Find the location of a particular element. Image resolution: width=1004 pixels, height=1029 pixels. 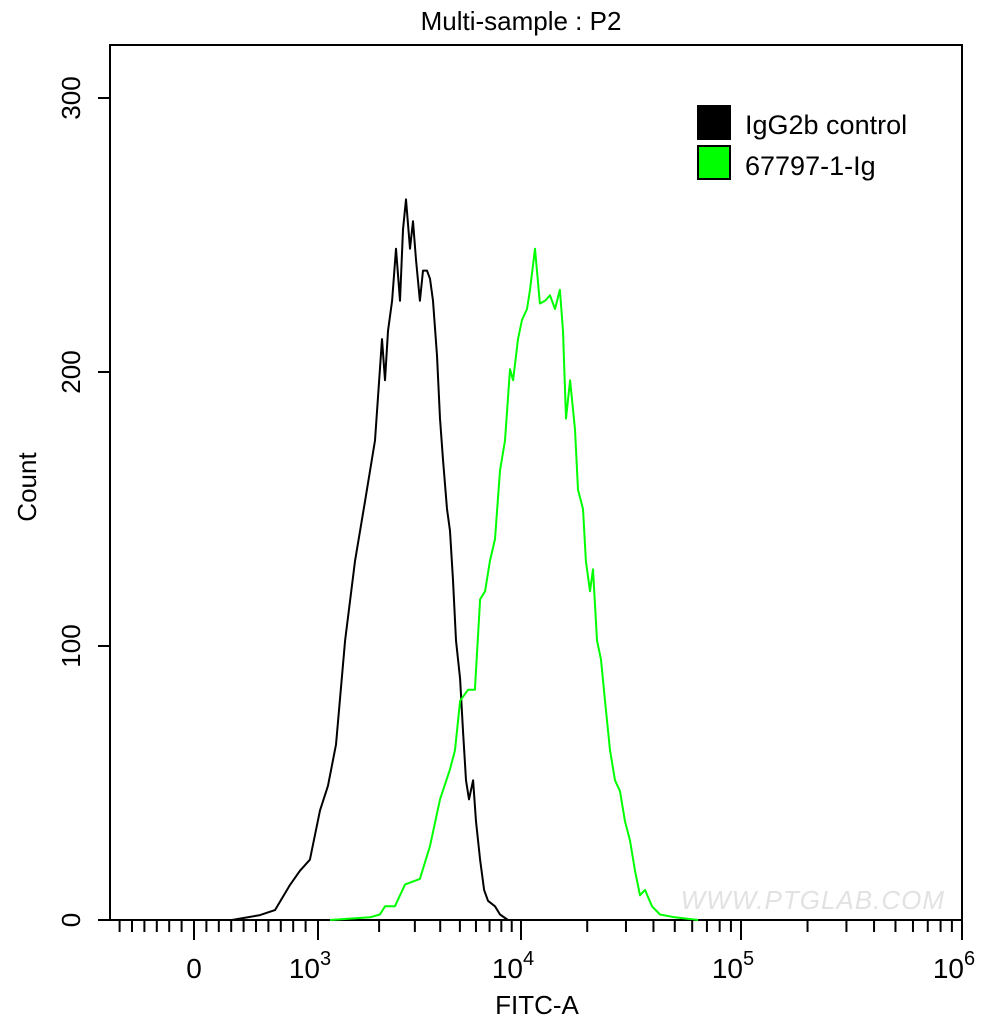

y-axis-label: Count is located at coordinates (27, 487).